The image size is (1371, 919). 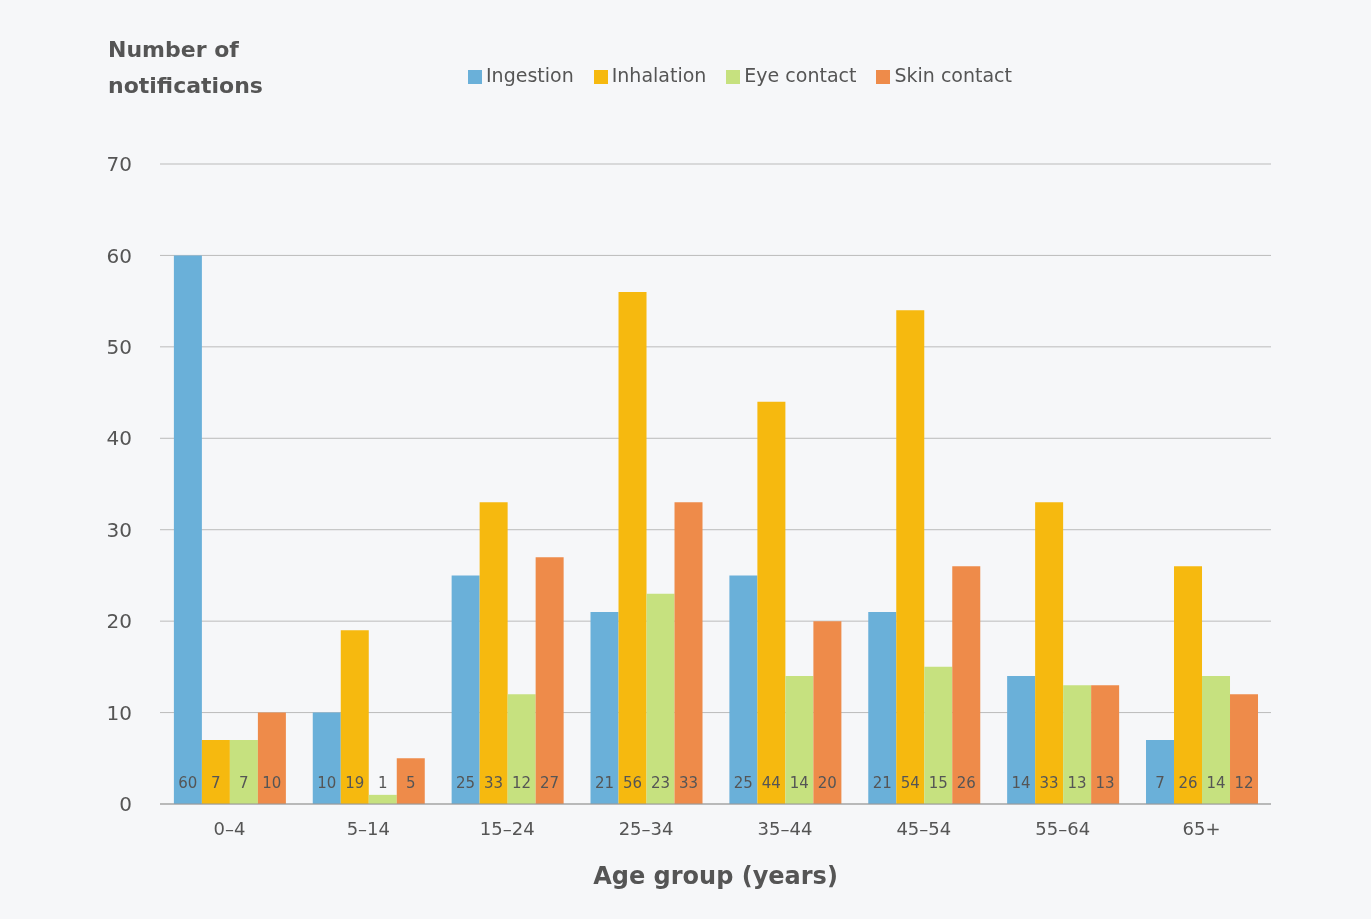 I want to click on x-tick-label: 65+, so click(x=1201, y=828).